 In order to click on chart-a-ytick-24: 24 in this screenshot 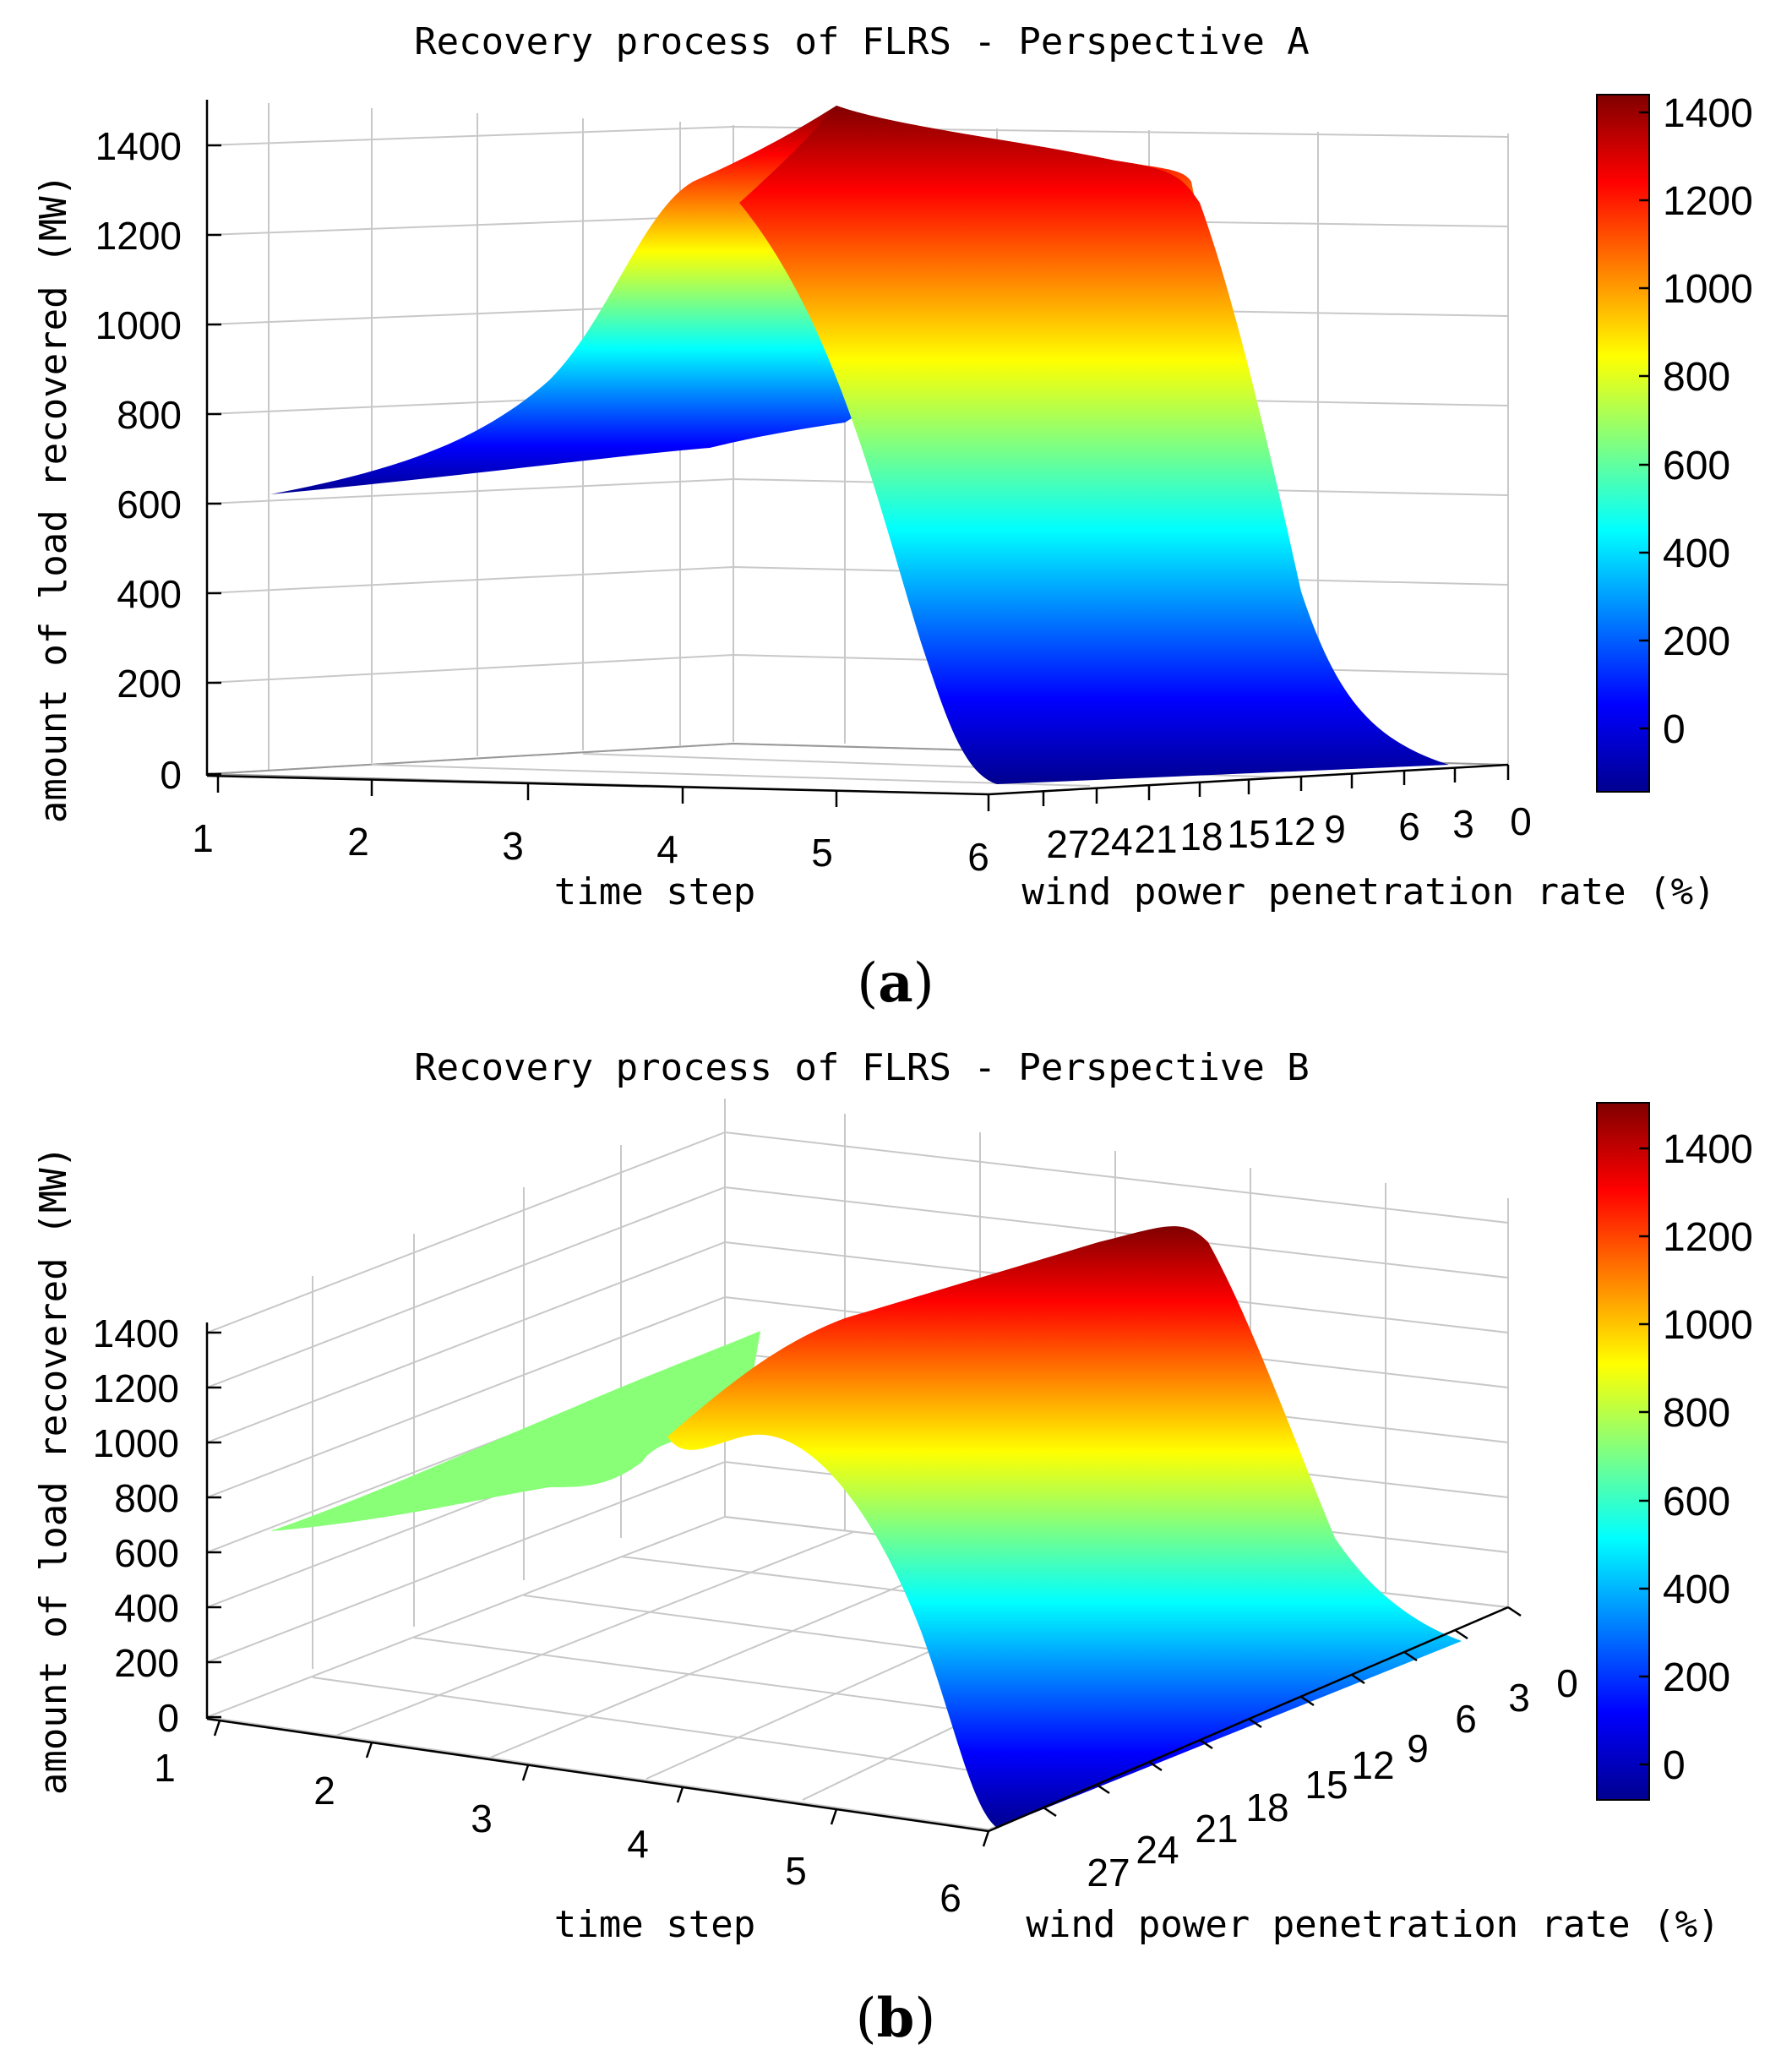, I will do `click(1110, 842)`.